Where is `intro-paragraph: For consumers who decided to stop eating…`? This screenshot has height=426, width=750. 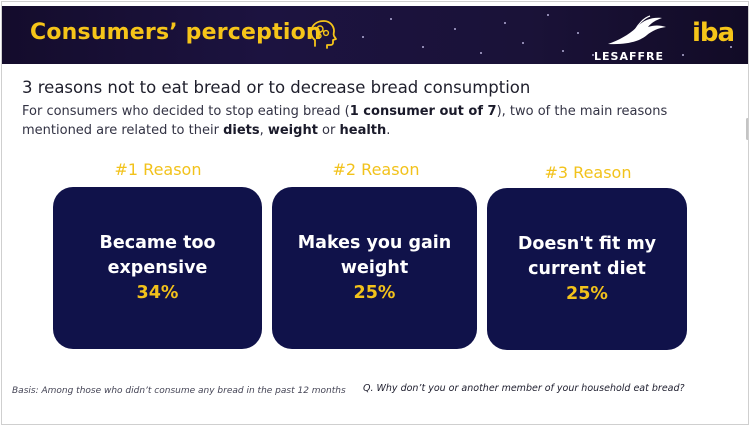
intro-paragraph: For consumers who decided to stop eating… is located at coordinates (345, 121).